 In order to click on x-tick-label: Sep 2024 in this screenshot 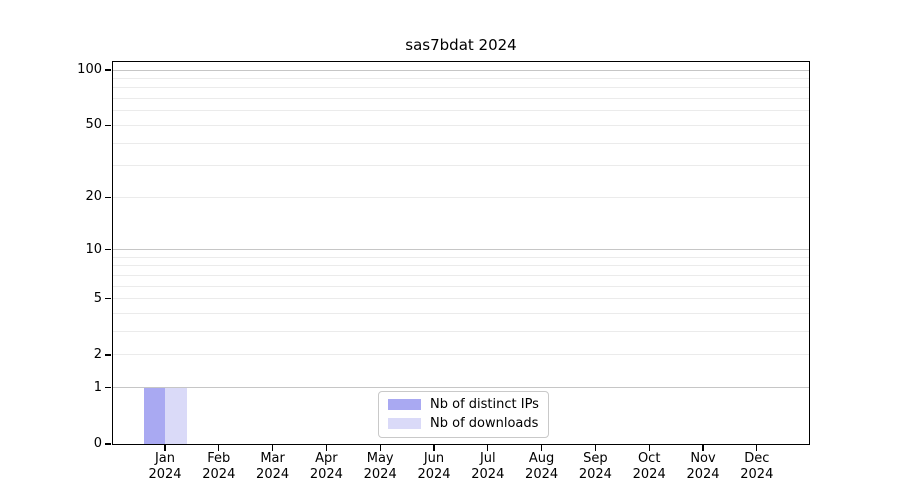, I will do `click(595, 467)`.